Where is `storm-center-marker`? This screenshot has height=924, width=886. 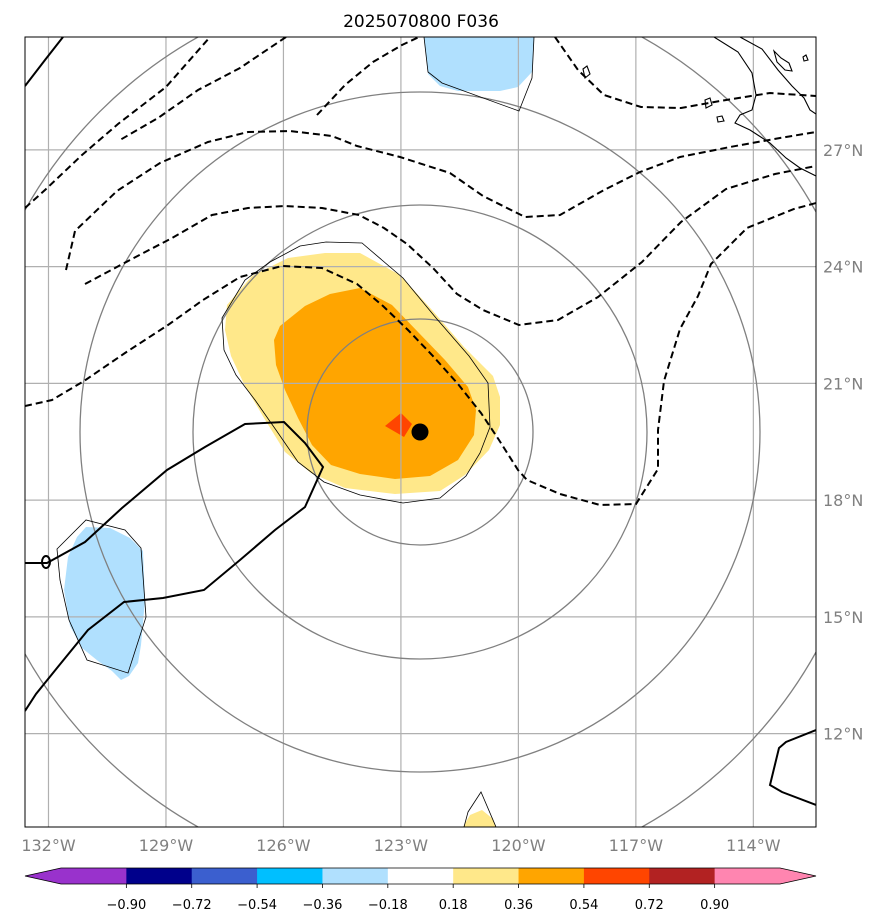 storm-center-marker is located at coordinates (420, 432).